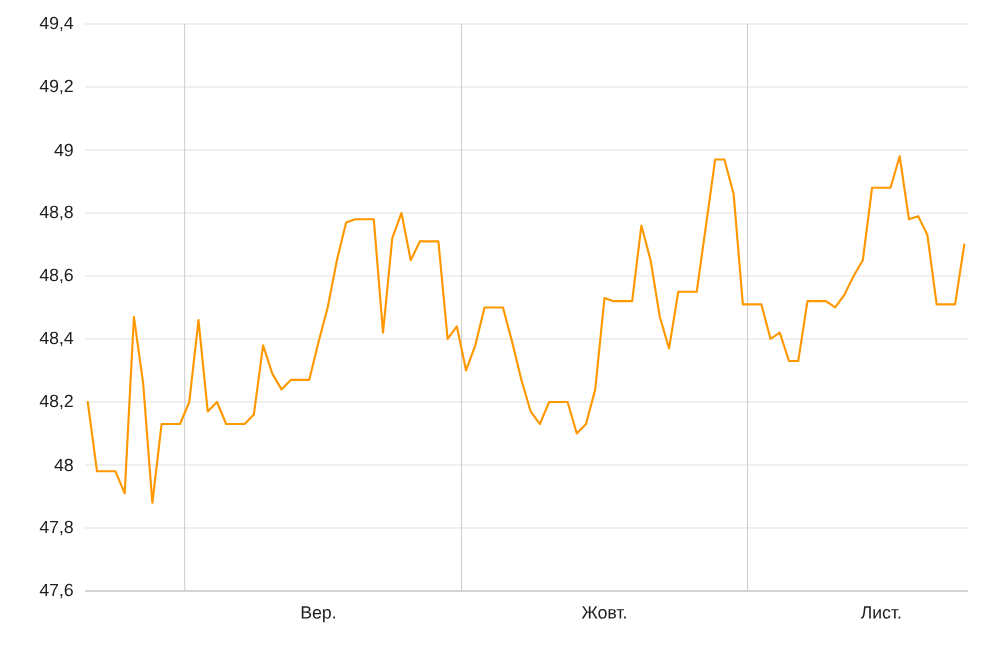 The height and width of the screenshot is (645, 1002). Describe the element at coordinates (56, 591) in the screenshot. I see `y-tick-label: 47,6` at that location.